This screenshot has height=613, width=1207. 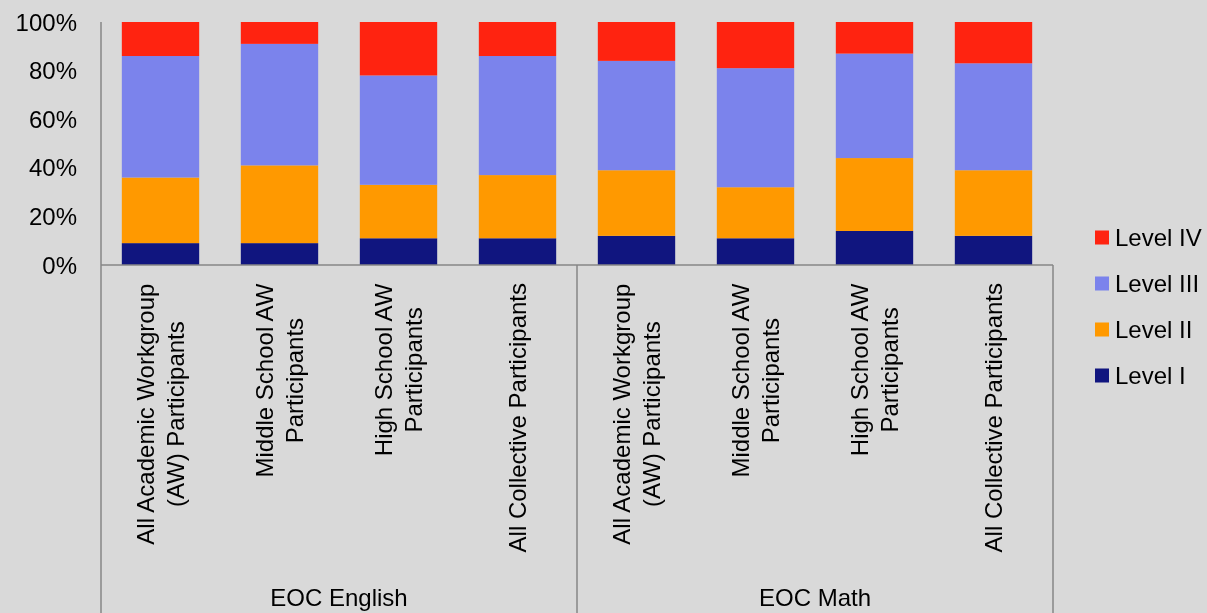 What do you see at coordinates (52, 71) in the screenshot?
I see `y-tick-label: 80%` at bounding box center [52, 71].